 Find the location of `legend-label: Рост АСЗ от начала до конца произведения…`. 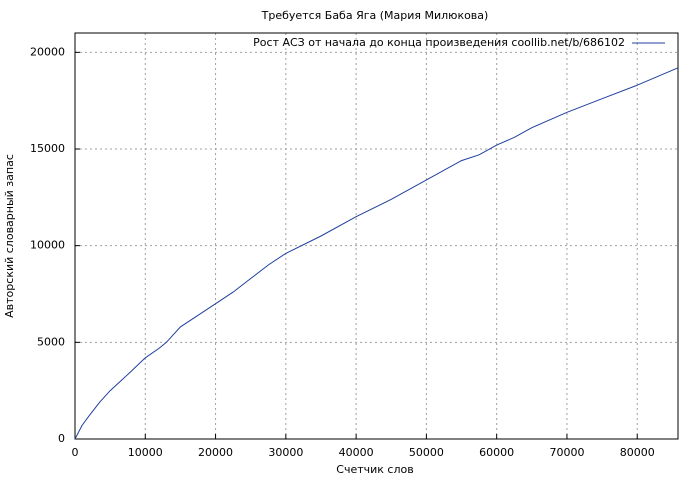

legend-label: Рост АСЗ от начала до конца произведения… is located at coordinates (439, 42).